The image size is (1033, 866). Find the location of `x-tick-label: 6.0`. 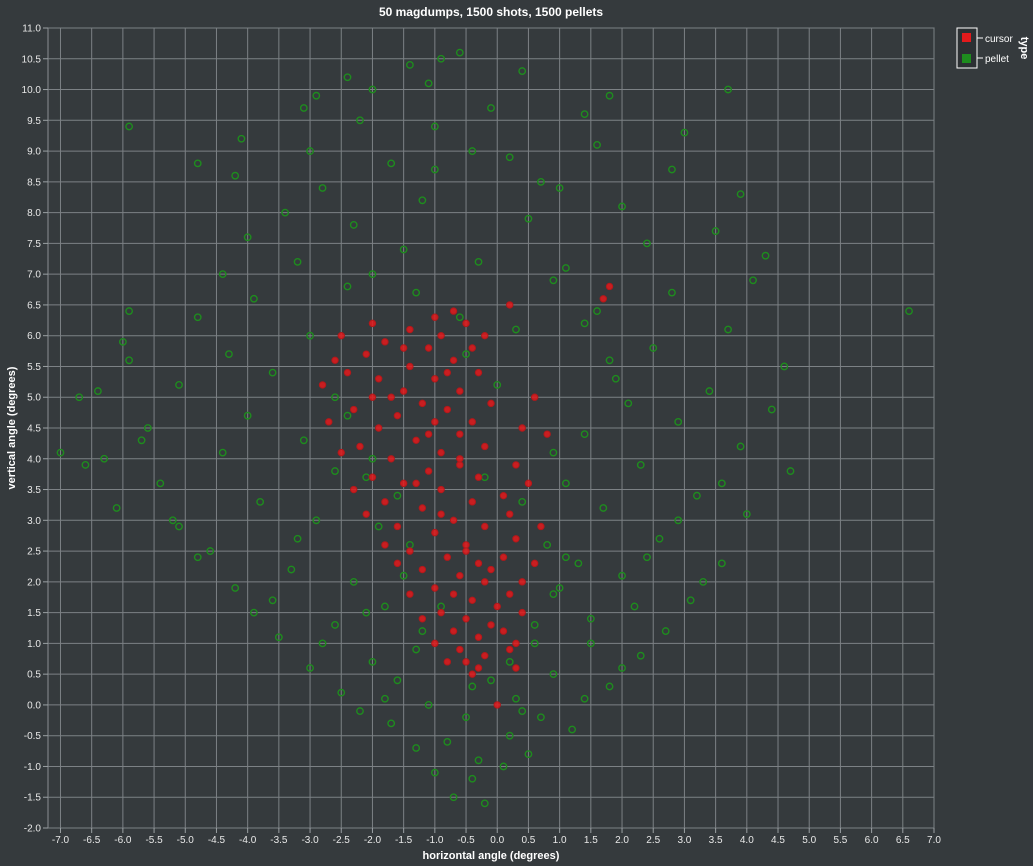

x-tick-label: 6.0 is located at coordinates (872, 840).